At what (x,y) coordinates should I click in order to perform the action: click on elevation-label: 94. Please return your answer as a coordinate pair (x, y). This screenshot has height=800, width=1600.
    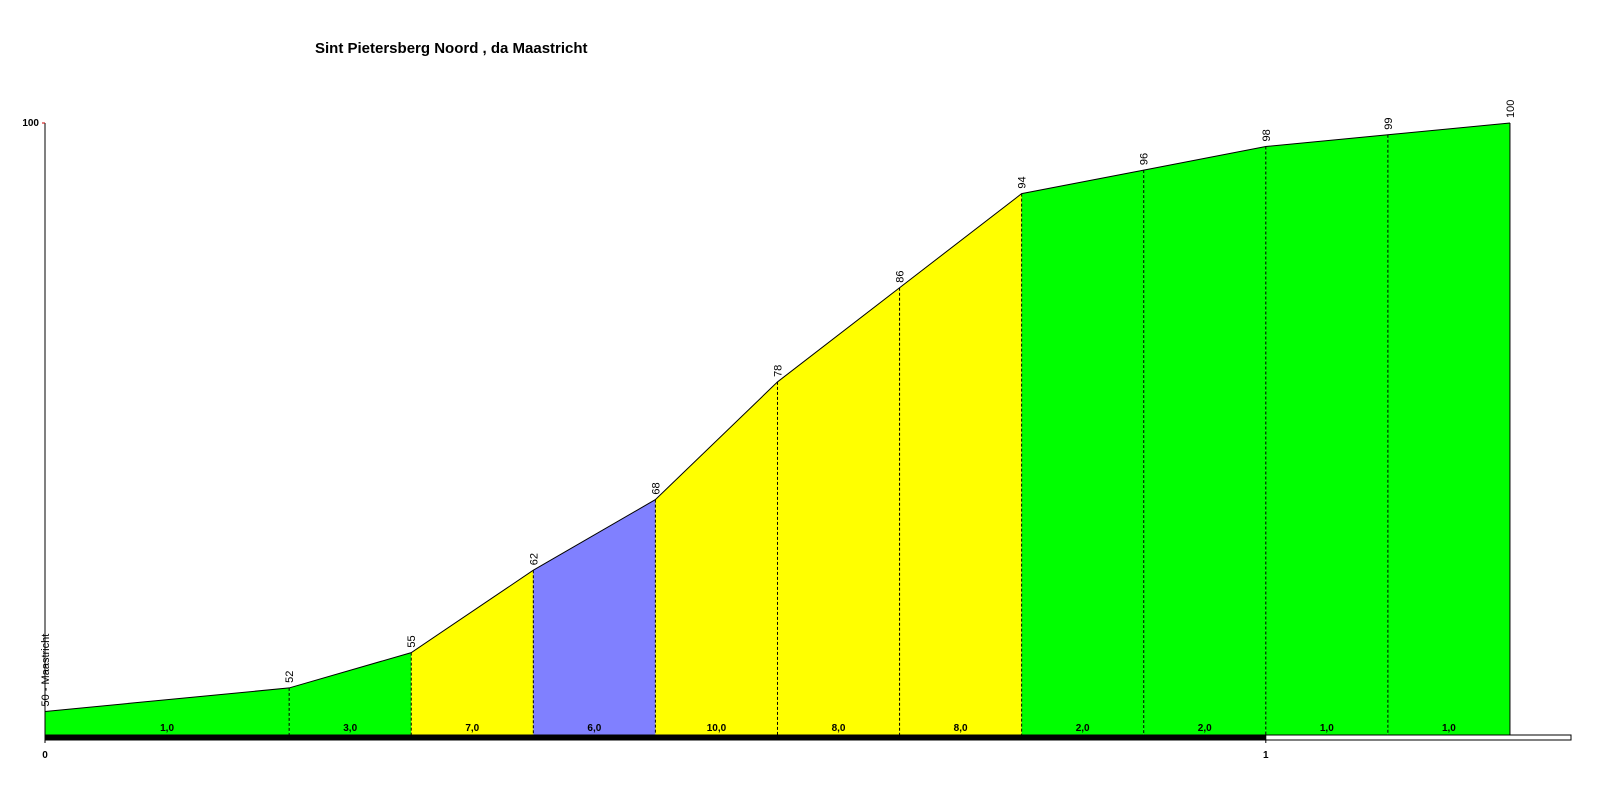
    Looking at the image, I should click on (1023, 182).